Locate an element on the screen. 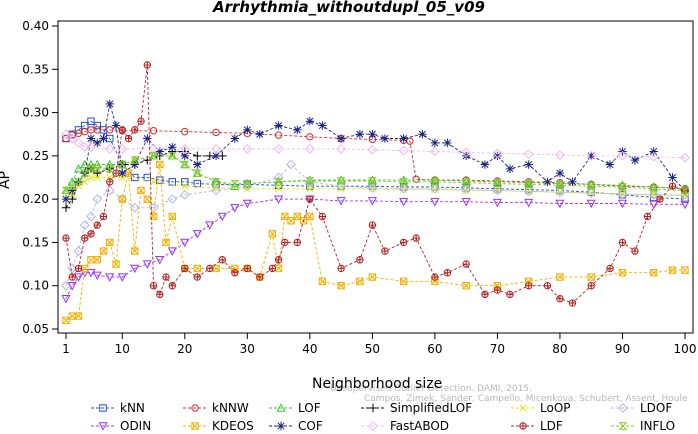  y-tick-label: 0.15 is located at coordinates (35, 242).